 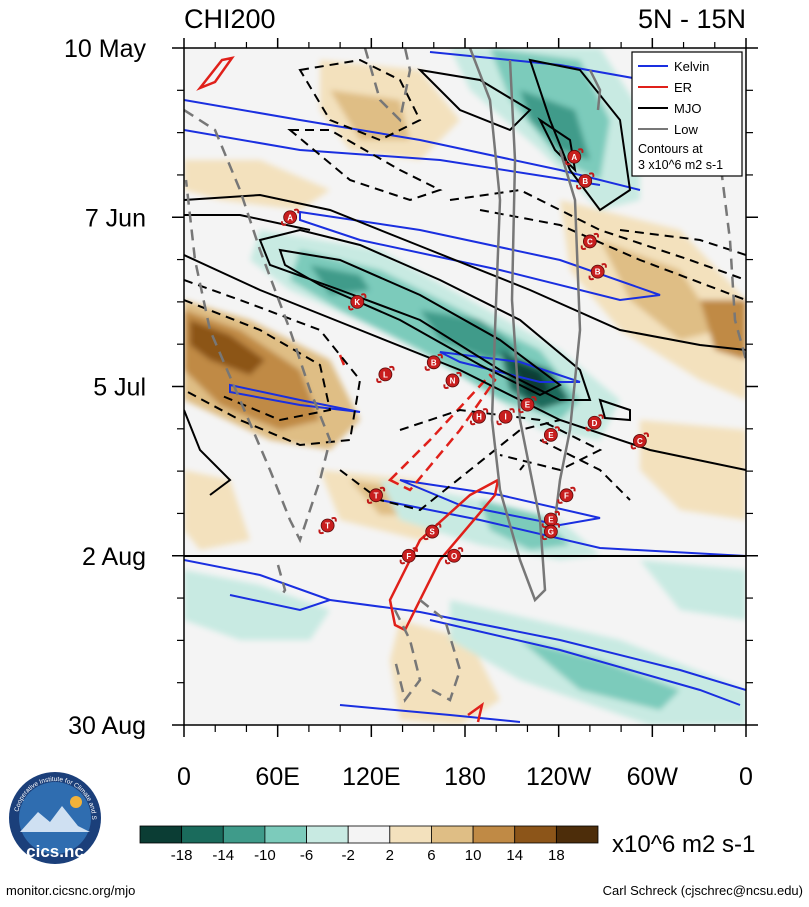 I want to click on legend-label-kelvin: Kelvin, so click(x=691, y=66).